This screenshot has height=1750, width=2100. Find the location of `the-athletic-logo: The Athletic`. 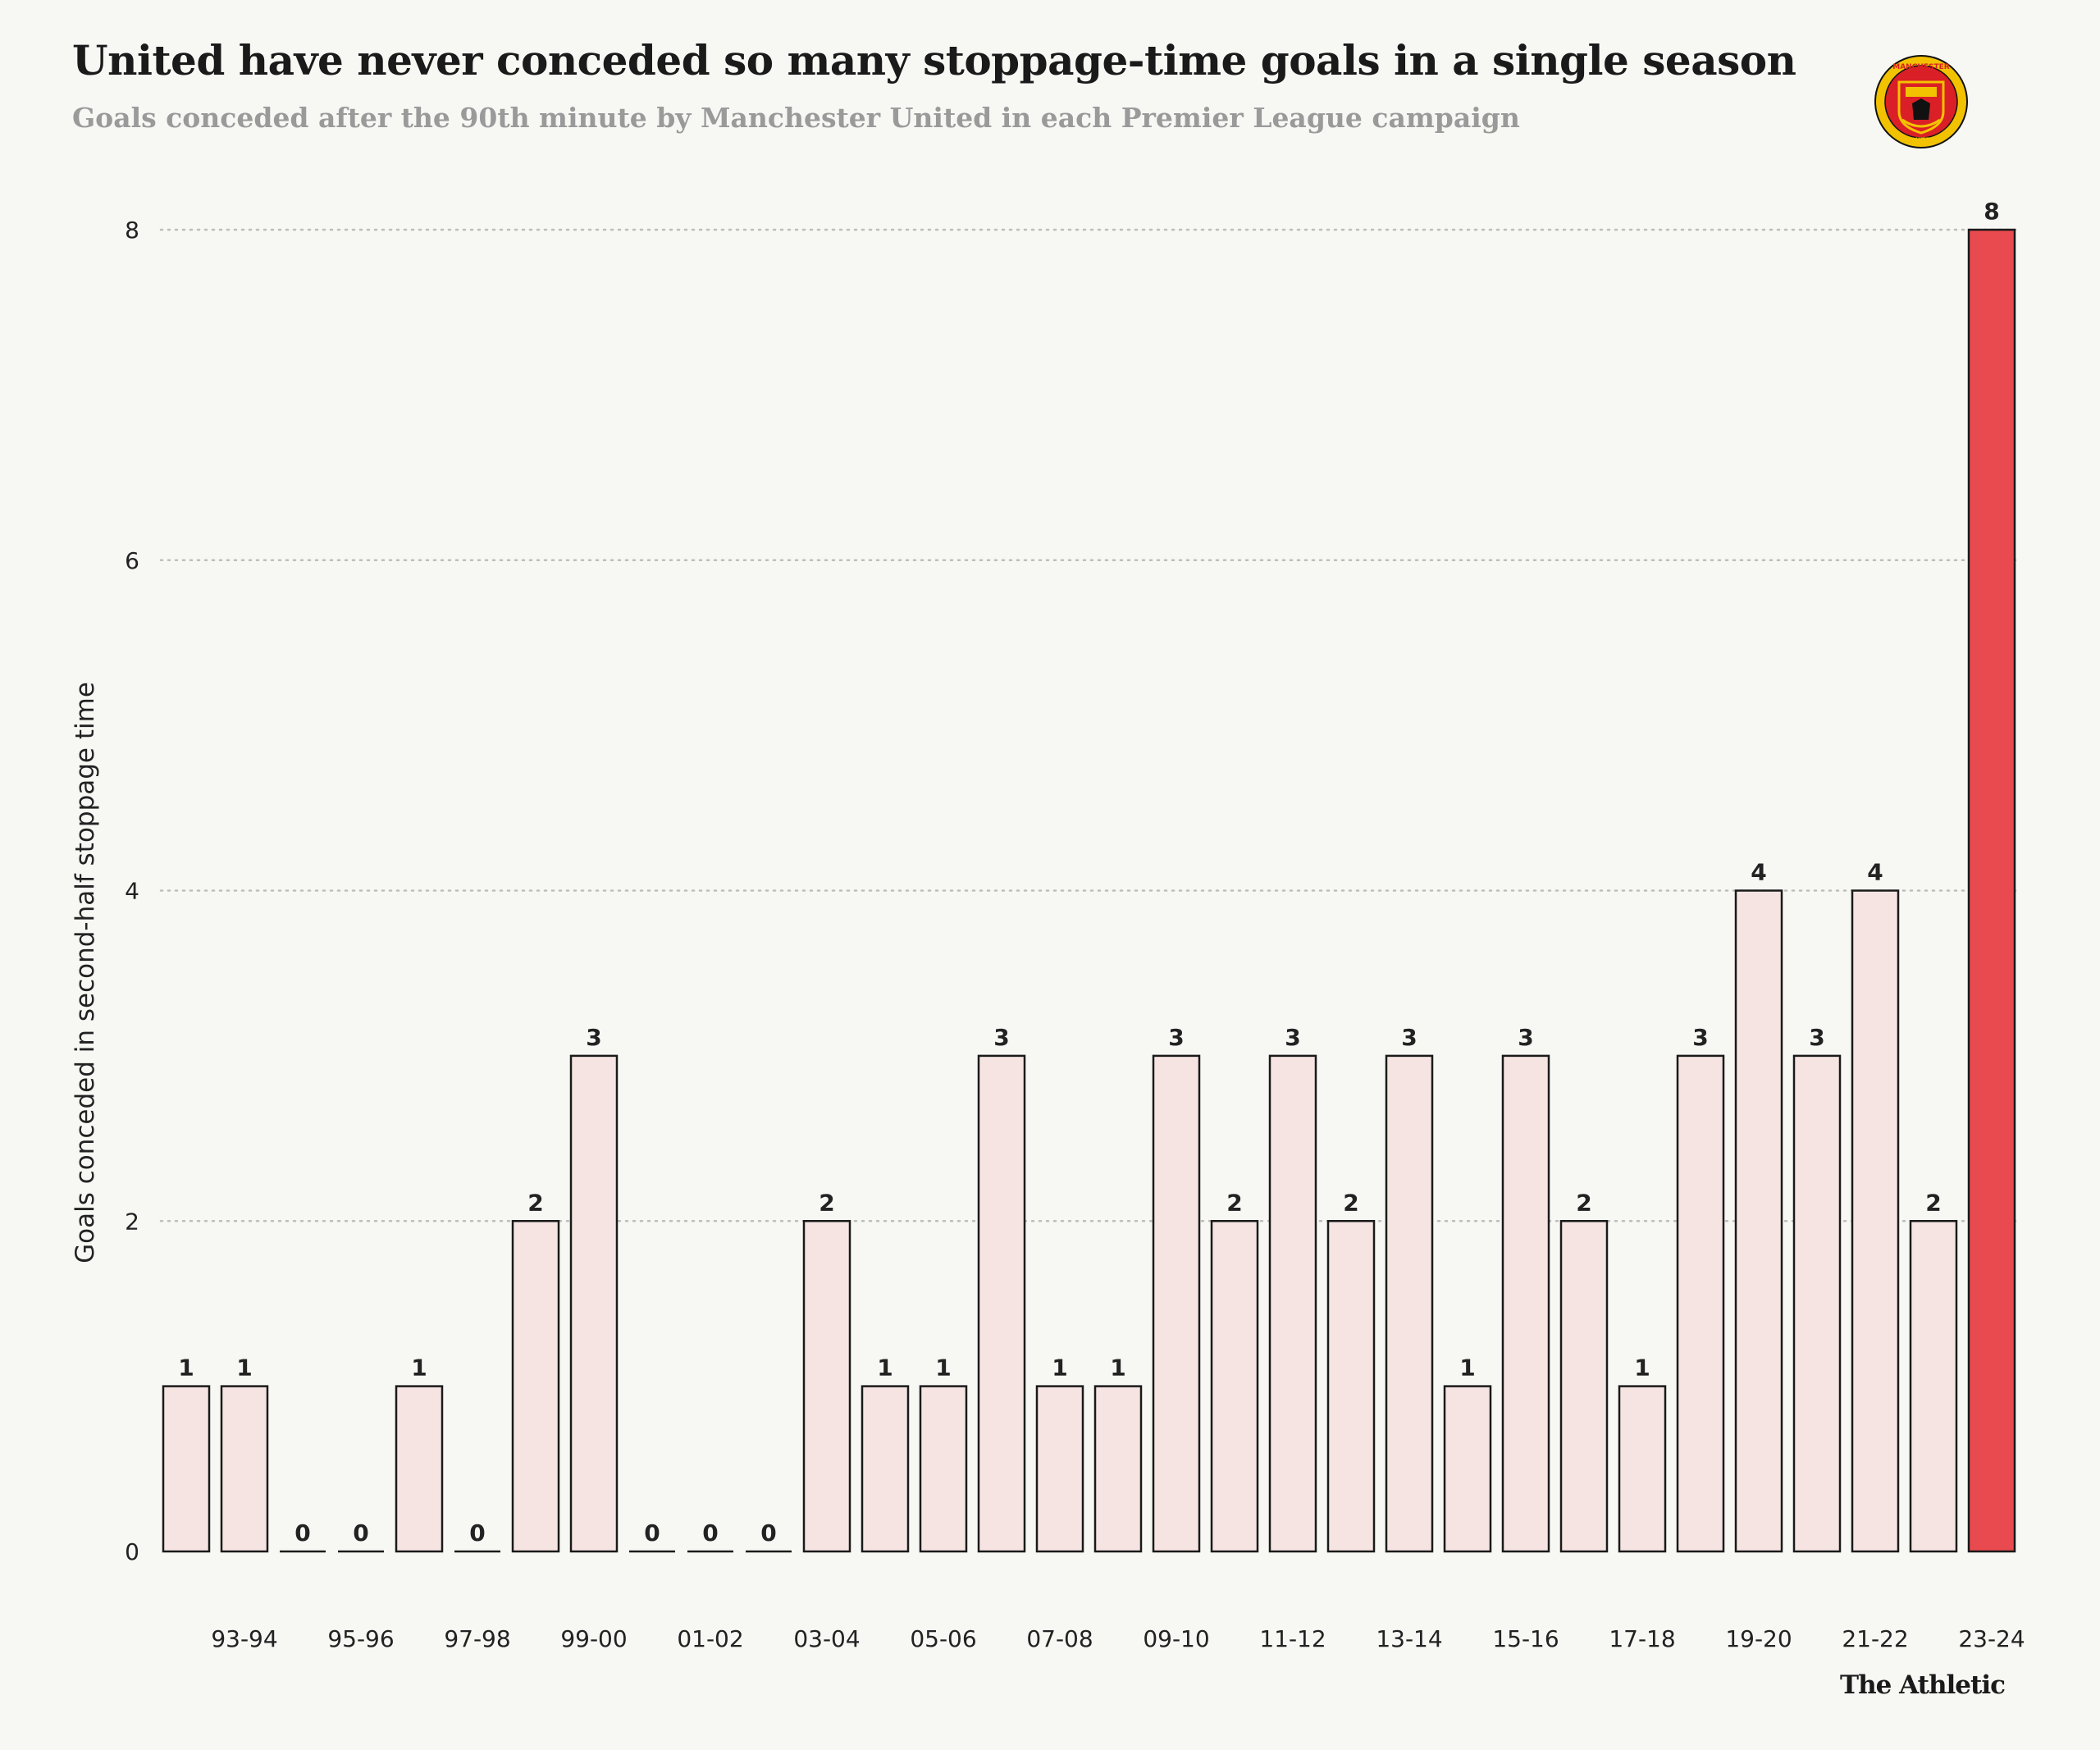

the-athletic-logo: The Athletic is located at coordinates (1923, 1685).